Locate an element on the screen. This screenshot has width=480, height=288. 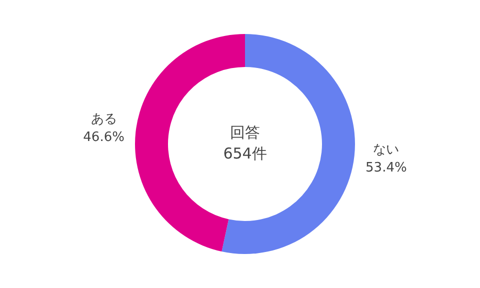
data-label: 53.4% is located at coordinates (386, 168).